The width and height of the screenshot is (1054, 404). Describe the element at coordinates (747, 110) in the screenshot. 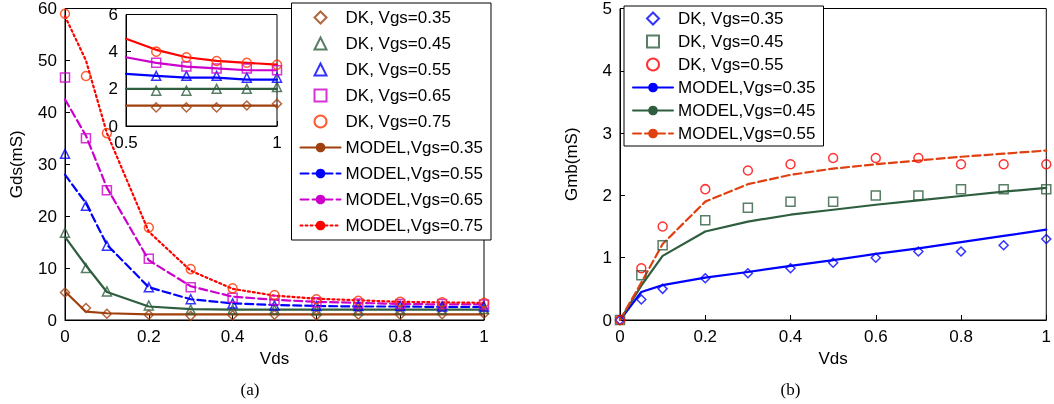

I see `legend-label: MODEL,Vgs=0.45` at that location.